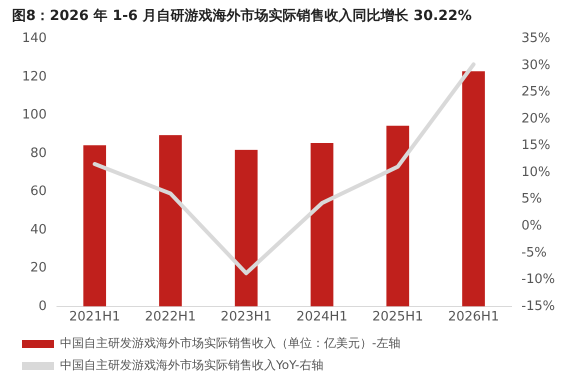  I want to click on y2-tick-label: 25%, so click(535, 92).